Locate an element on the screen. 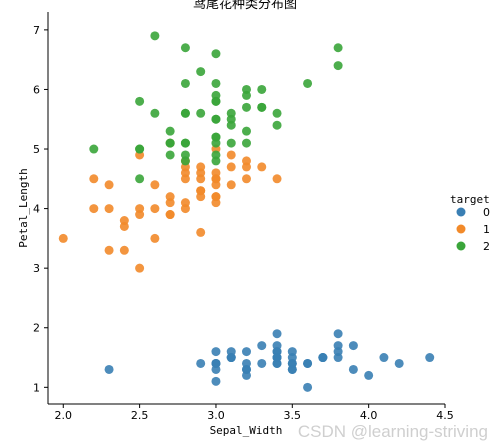  y-tick-label: 2 is located at coordinates (36, 328).